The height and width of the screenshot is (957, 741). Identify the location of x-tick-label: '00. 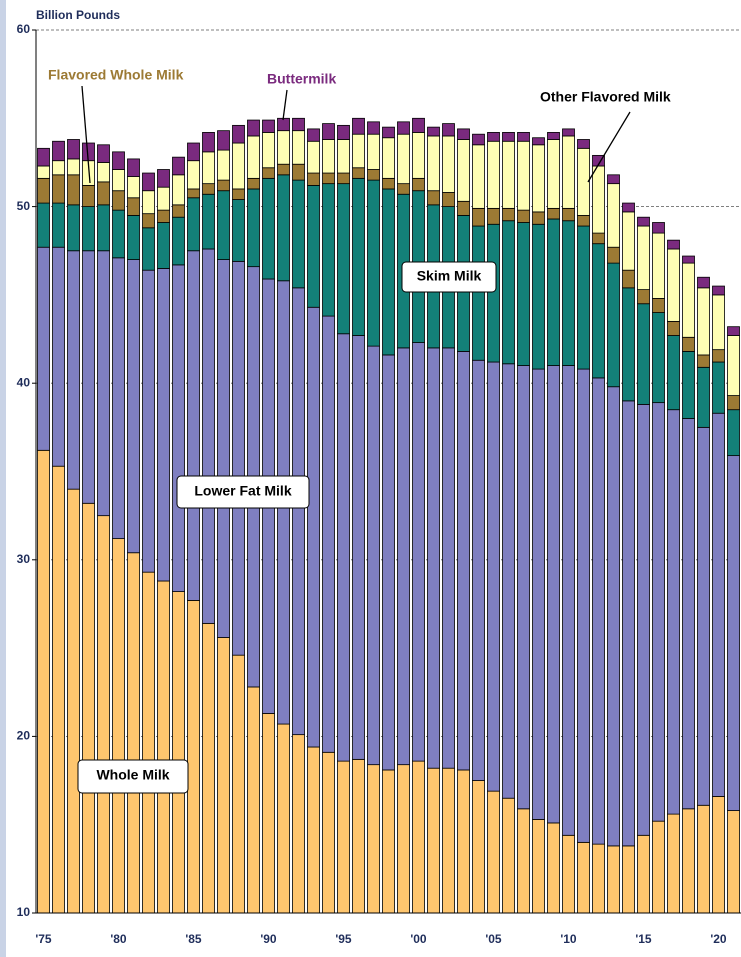
(418, 939).